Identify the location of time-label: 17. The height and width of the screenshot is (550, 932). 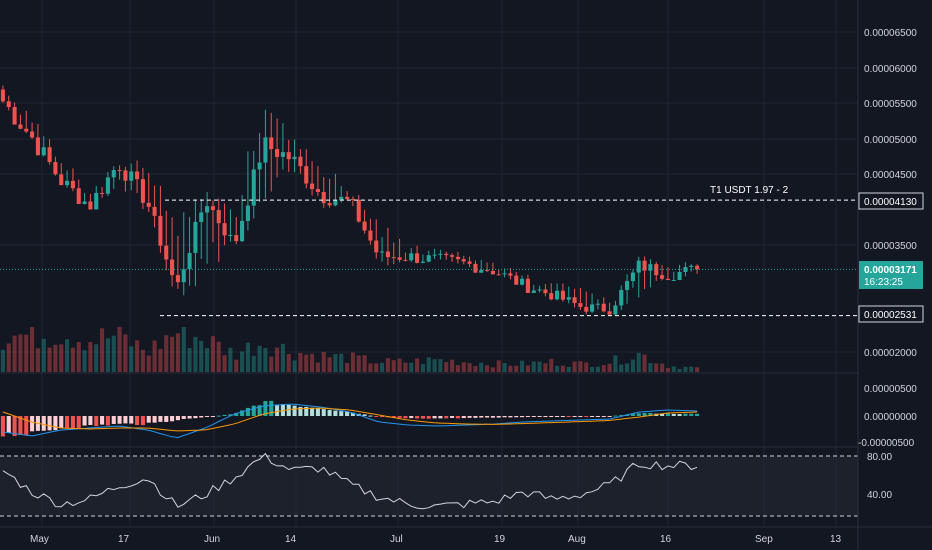
(124, 539).